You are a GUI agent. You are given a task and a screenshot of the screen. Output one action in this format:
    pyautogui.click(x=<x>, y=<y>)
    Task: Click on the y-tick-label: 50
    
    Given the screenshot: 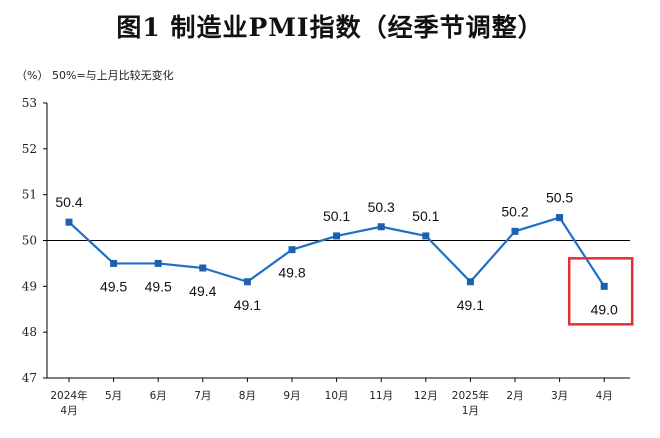 What is the action you would take?
    pyautogui.click(x=29, y=241)
    